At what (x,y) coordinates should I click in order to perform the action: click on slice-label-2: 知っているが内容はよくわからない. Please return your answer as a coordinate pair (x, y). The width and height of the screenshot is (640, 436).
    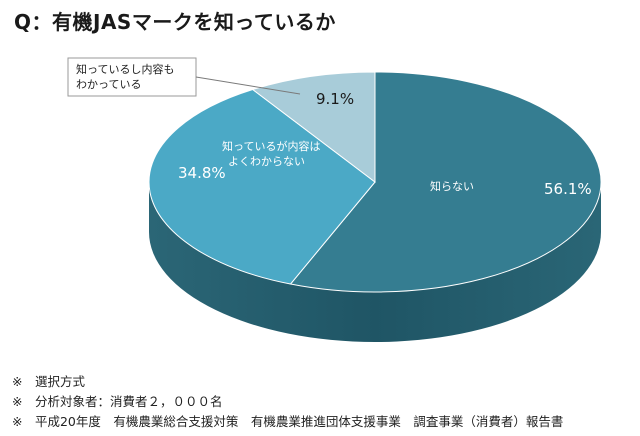
    Looking at the image, I should click on (271, 153).